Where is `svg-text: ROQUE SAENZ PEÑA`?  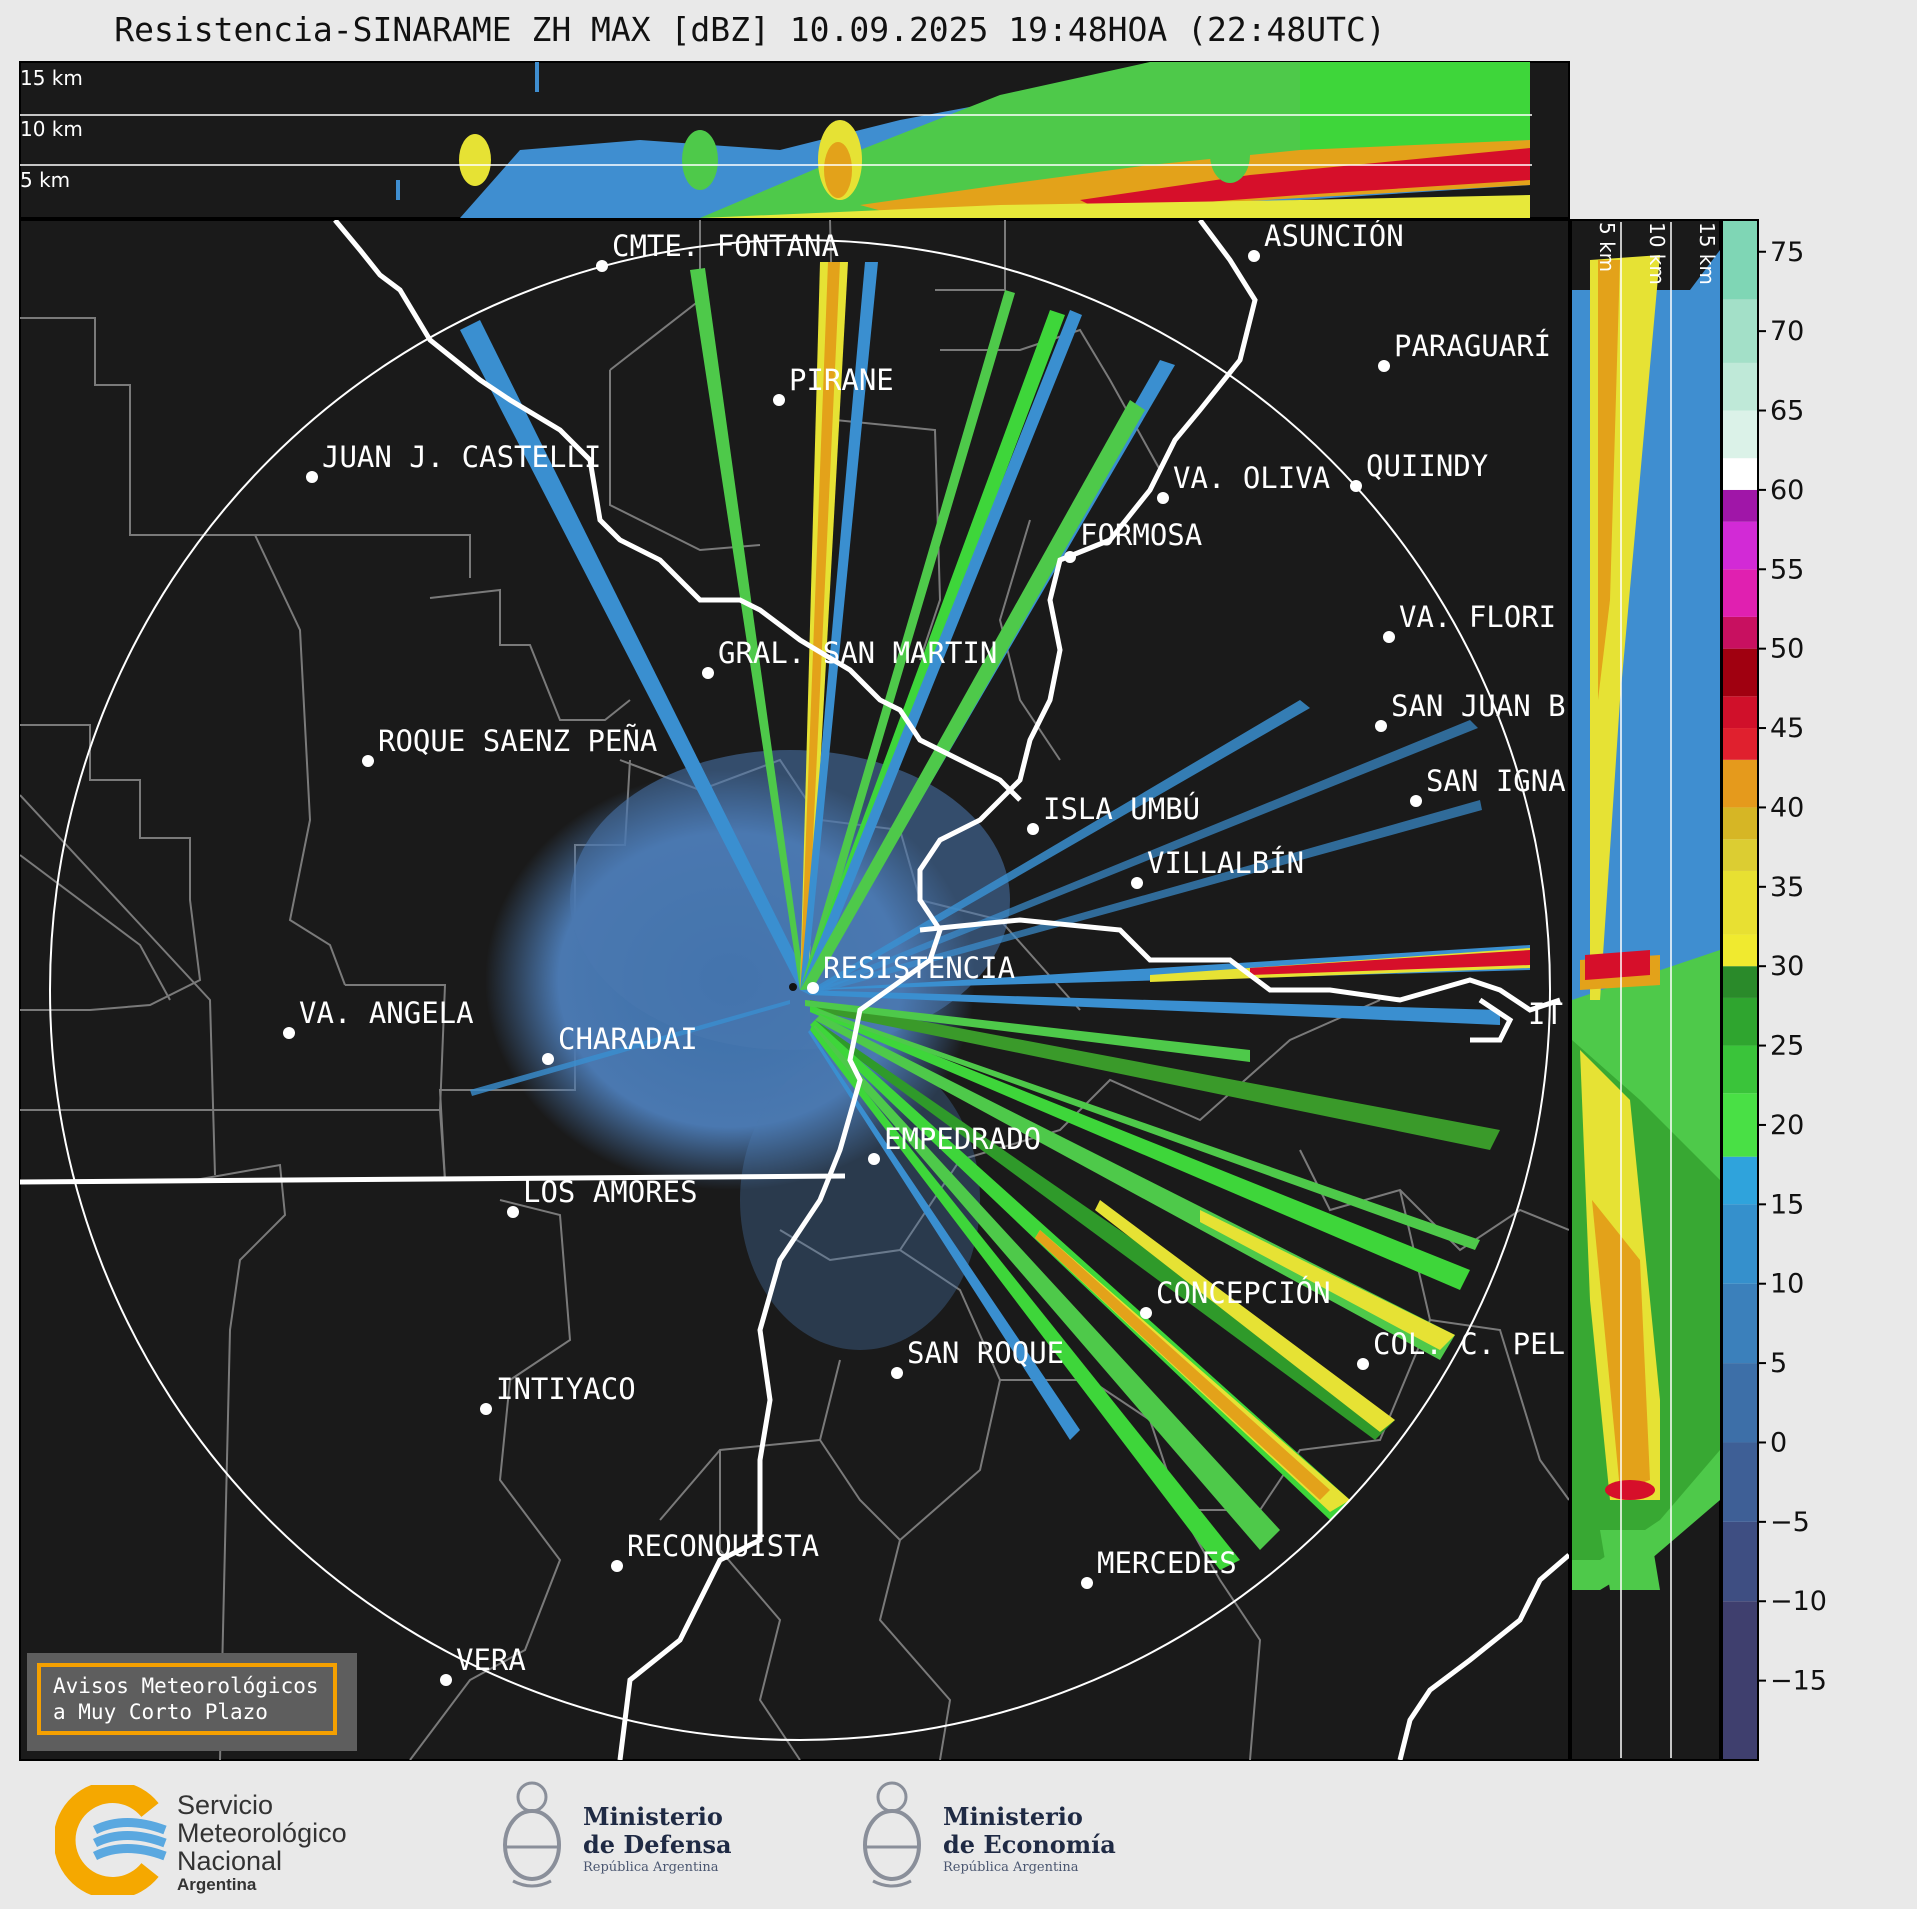 svg-text: ROQUE SAENZ PEÑA is located at coordinates (517, 741).